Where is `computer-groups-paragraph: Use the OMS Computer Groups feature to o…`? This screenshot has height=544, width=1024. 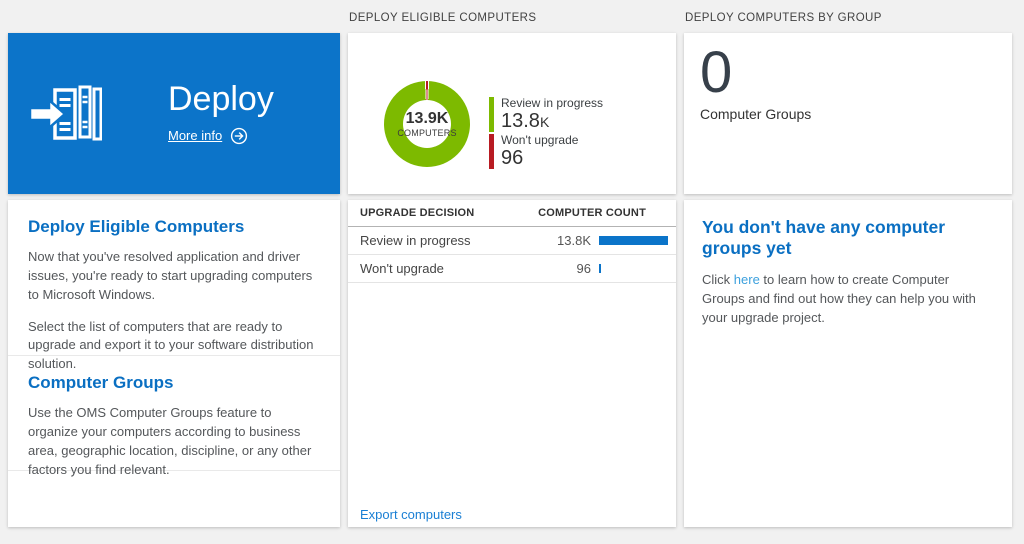 computer-groups-paragraph: Use the OMS Computer Groups feature to o… is located at coordinates (170, 441).